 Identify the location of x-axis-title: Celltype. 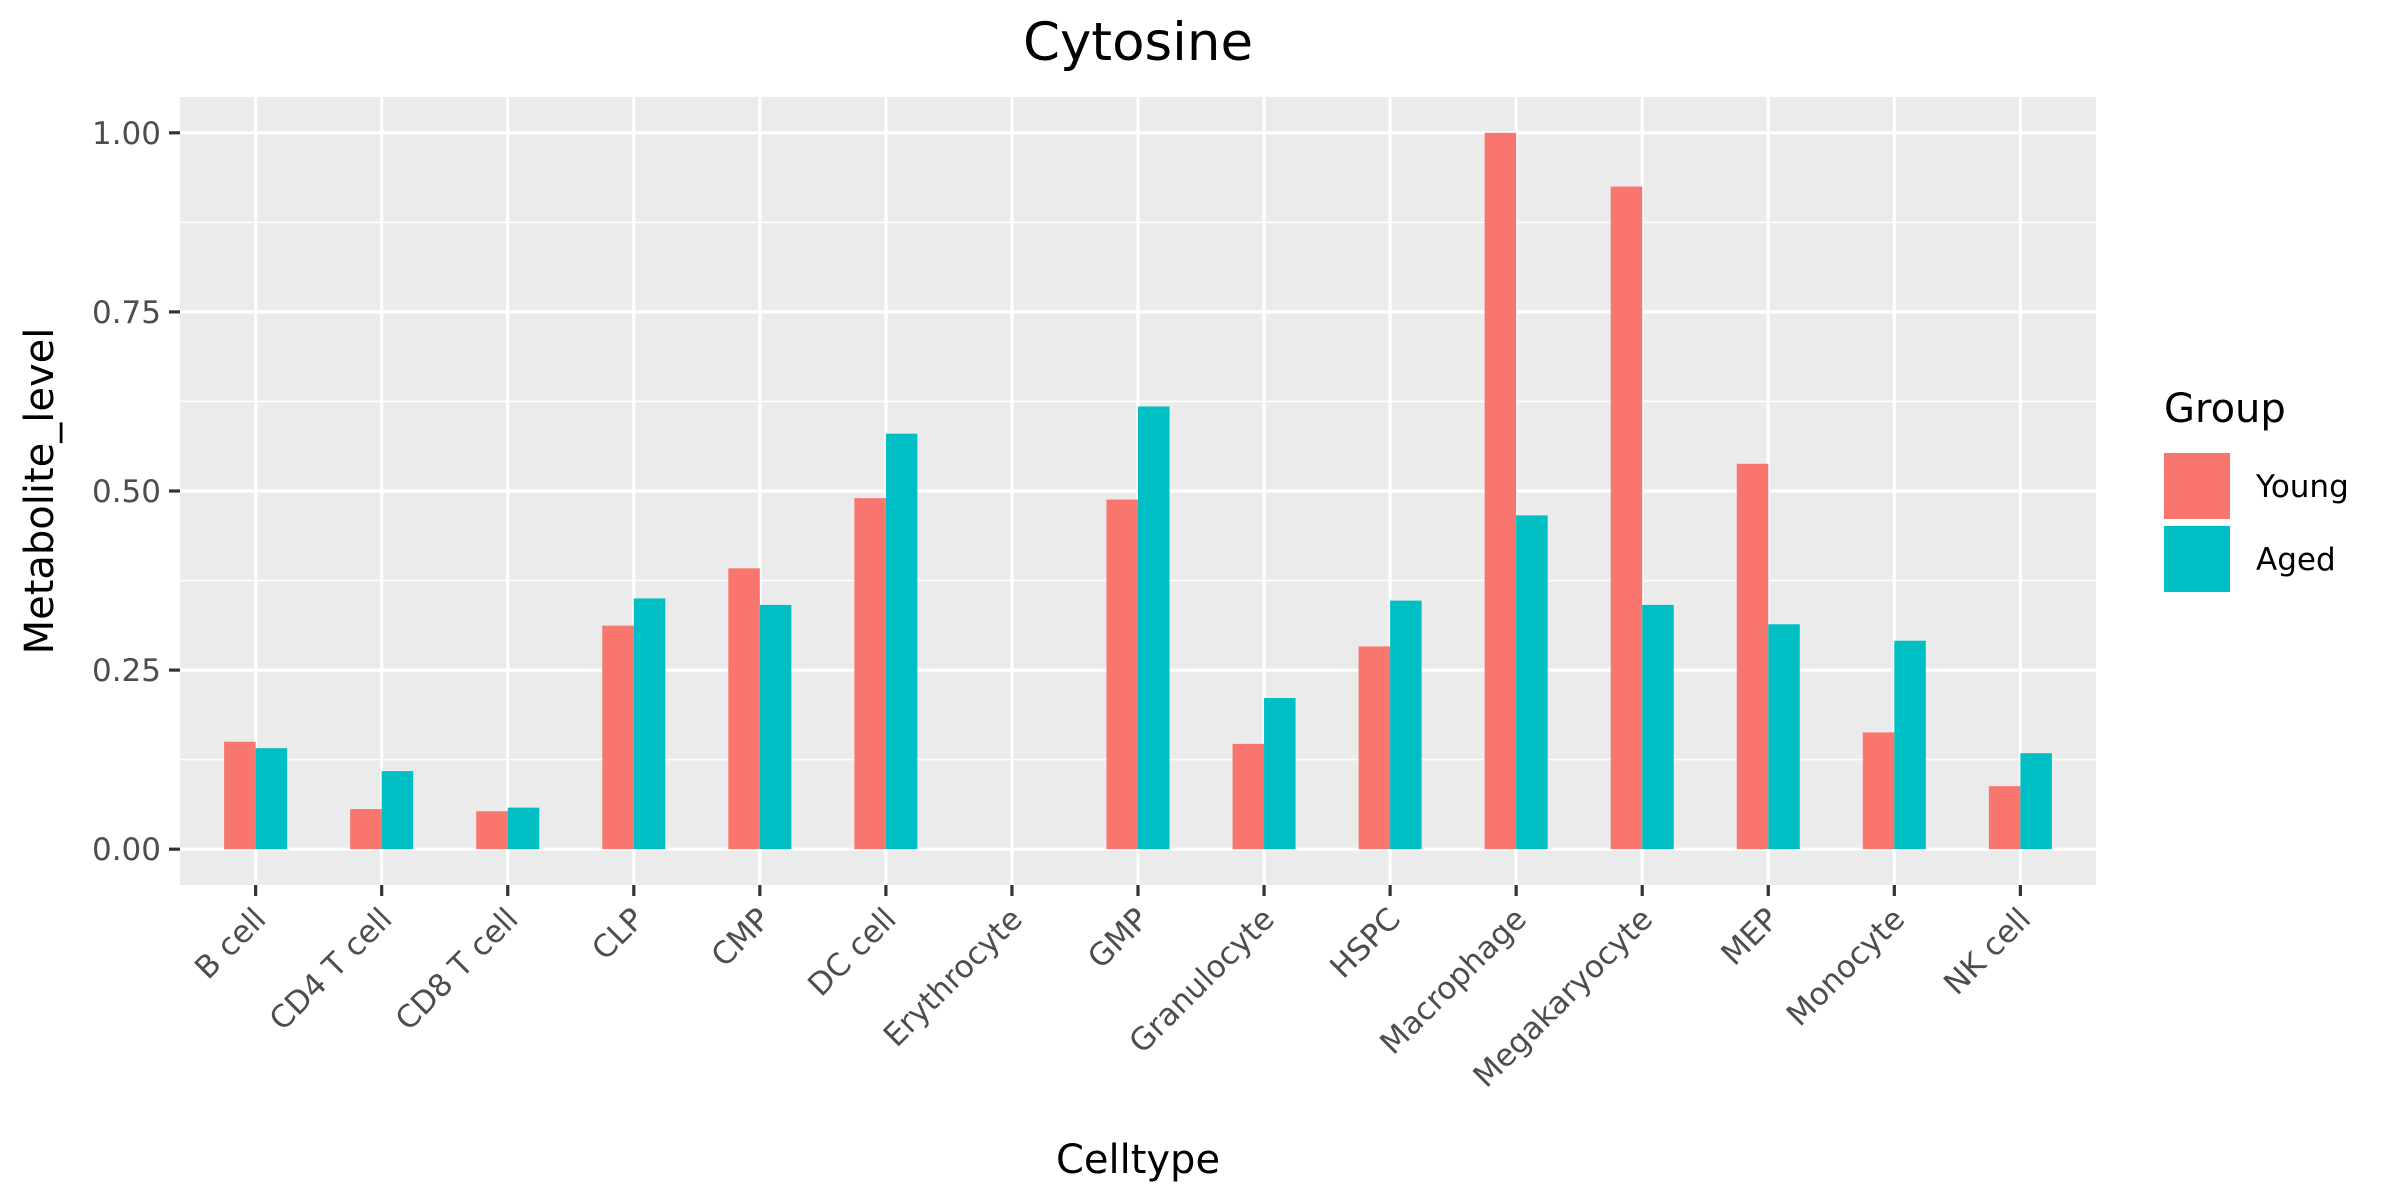
(1138, 1160).